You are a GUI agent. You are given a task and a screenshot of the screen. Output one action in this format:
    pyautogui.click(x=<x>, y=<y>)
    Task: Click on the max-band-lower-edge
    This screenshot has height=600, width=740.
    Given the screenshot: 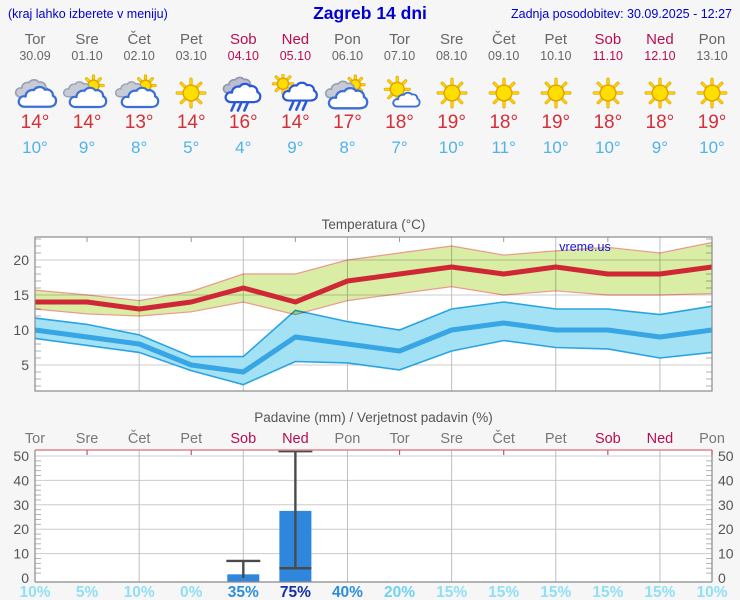 What is the action you would take?
    pyautogui.click(x=373, y=301)
    